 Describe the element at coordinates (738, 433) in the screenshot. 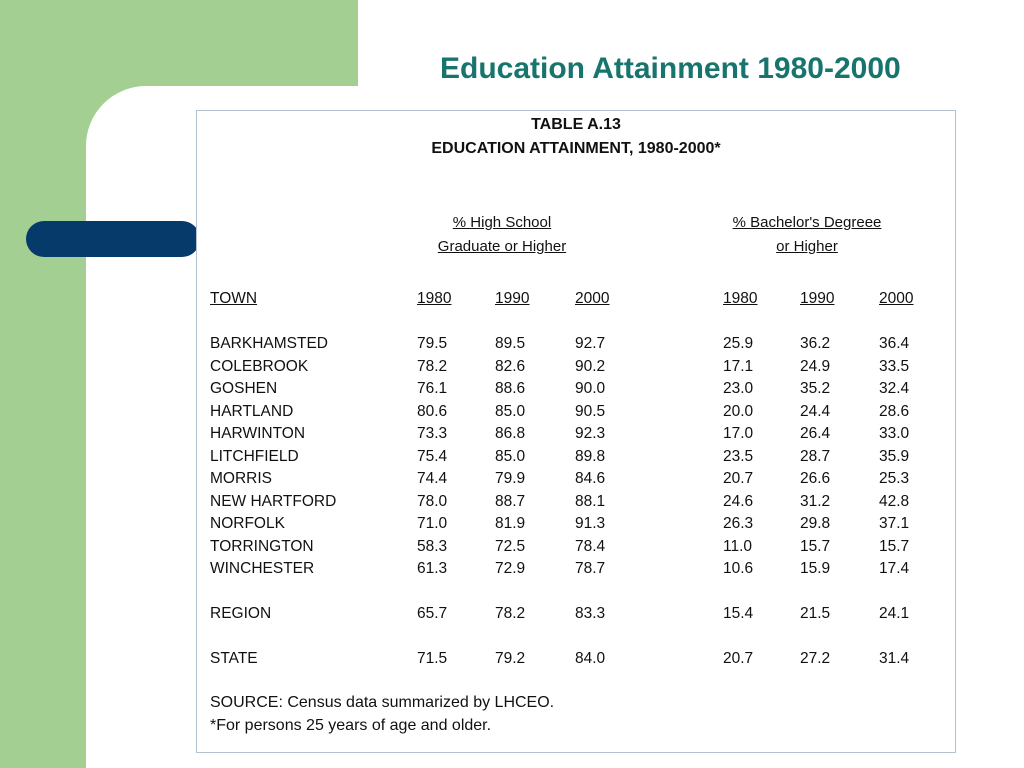

I see `table-row-ba-1980: 17.0` at that location.